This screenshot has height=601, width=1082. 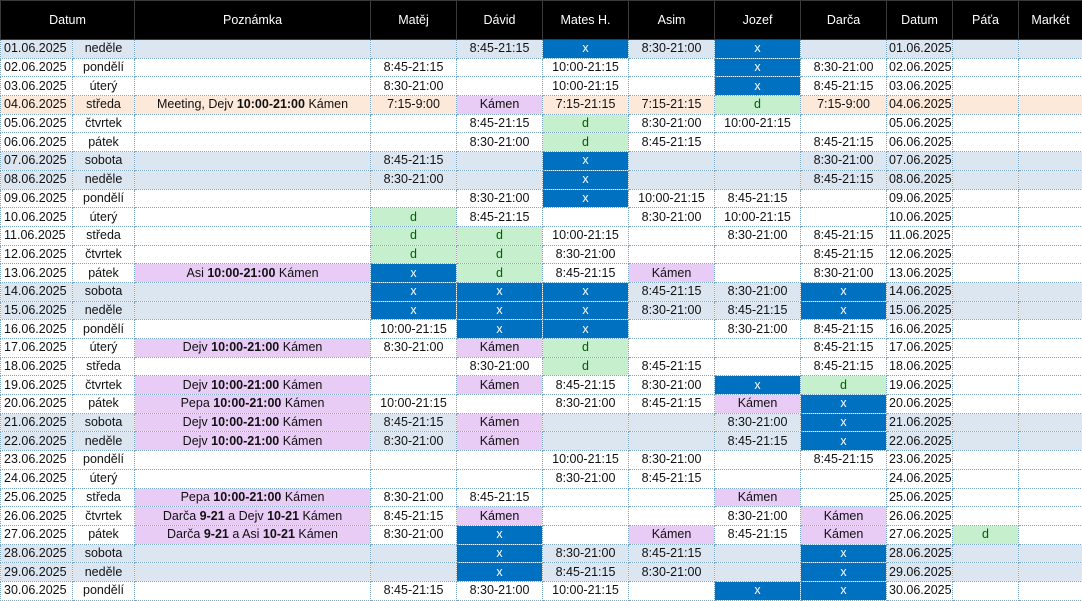 I want to click on header-market: Markét, so click(x=1050, y=20).